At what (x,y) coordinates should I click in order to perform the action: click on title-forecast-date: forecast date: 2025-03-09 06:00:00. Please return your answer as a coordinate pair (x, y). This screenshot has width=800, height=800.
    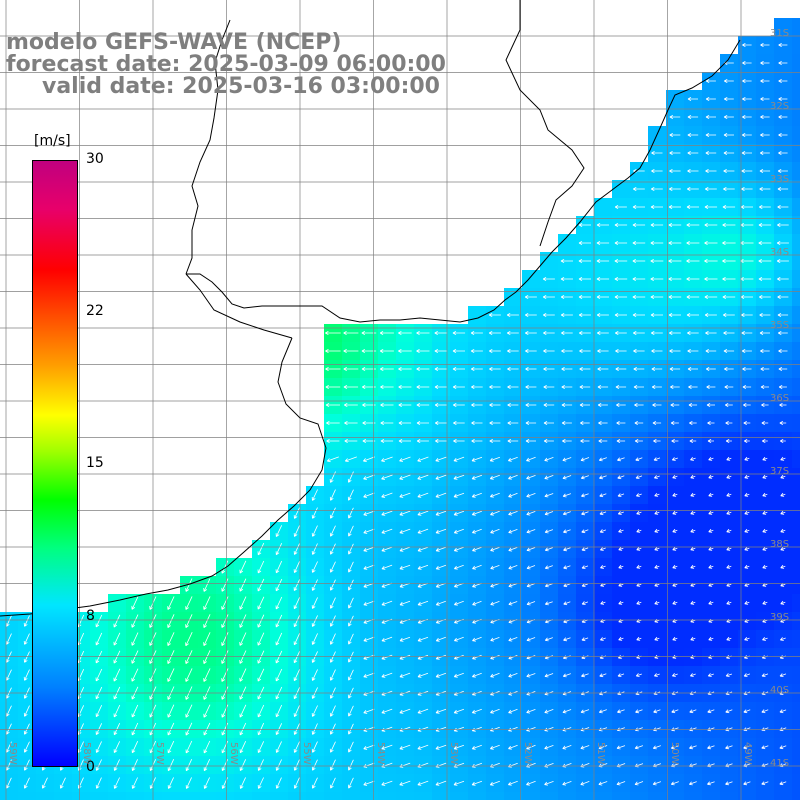
    Looking at the image, I should click on (226, 64).